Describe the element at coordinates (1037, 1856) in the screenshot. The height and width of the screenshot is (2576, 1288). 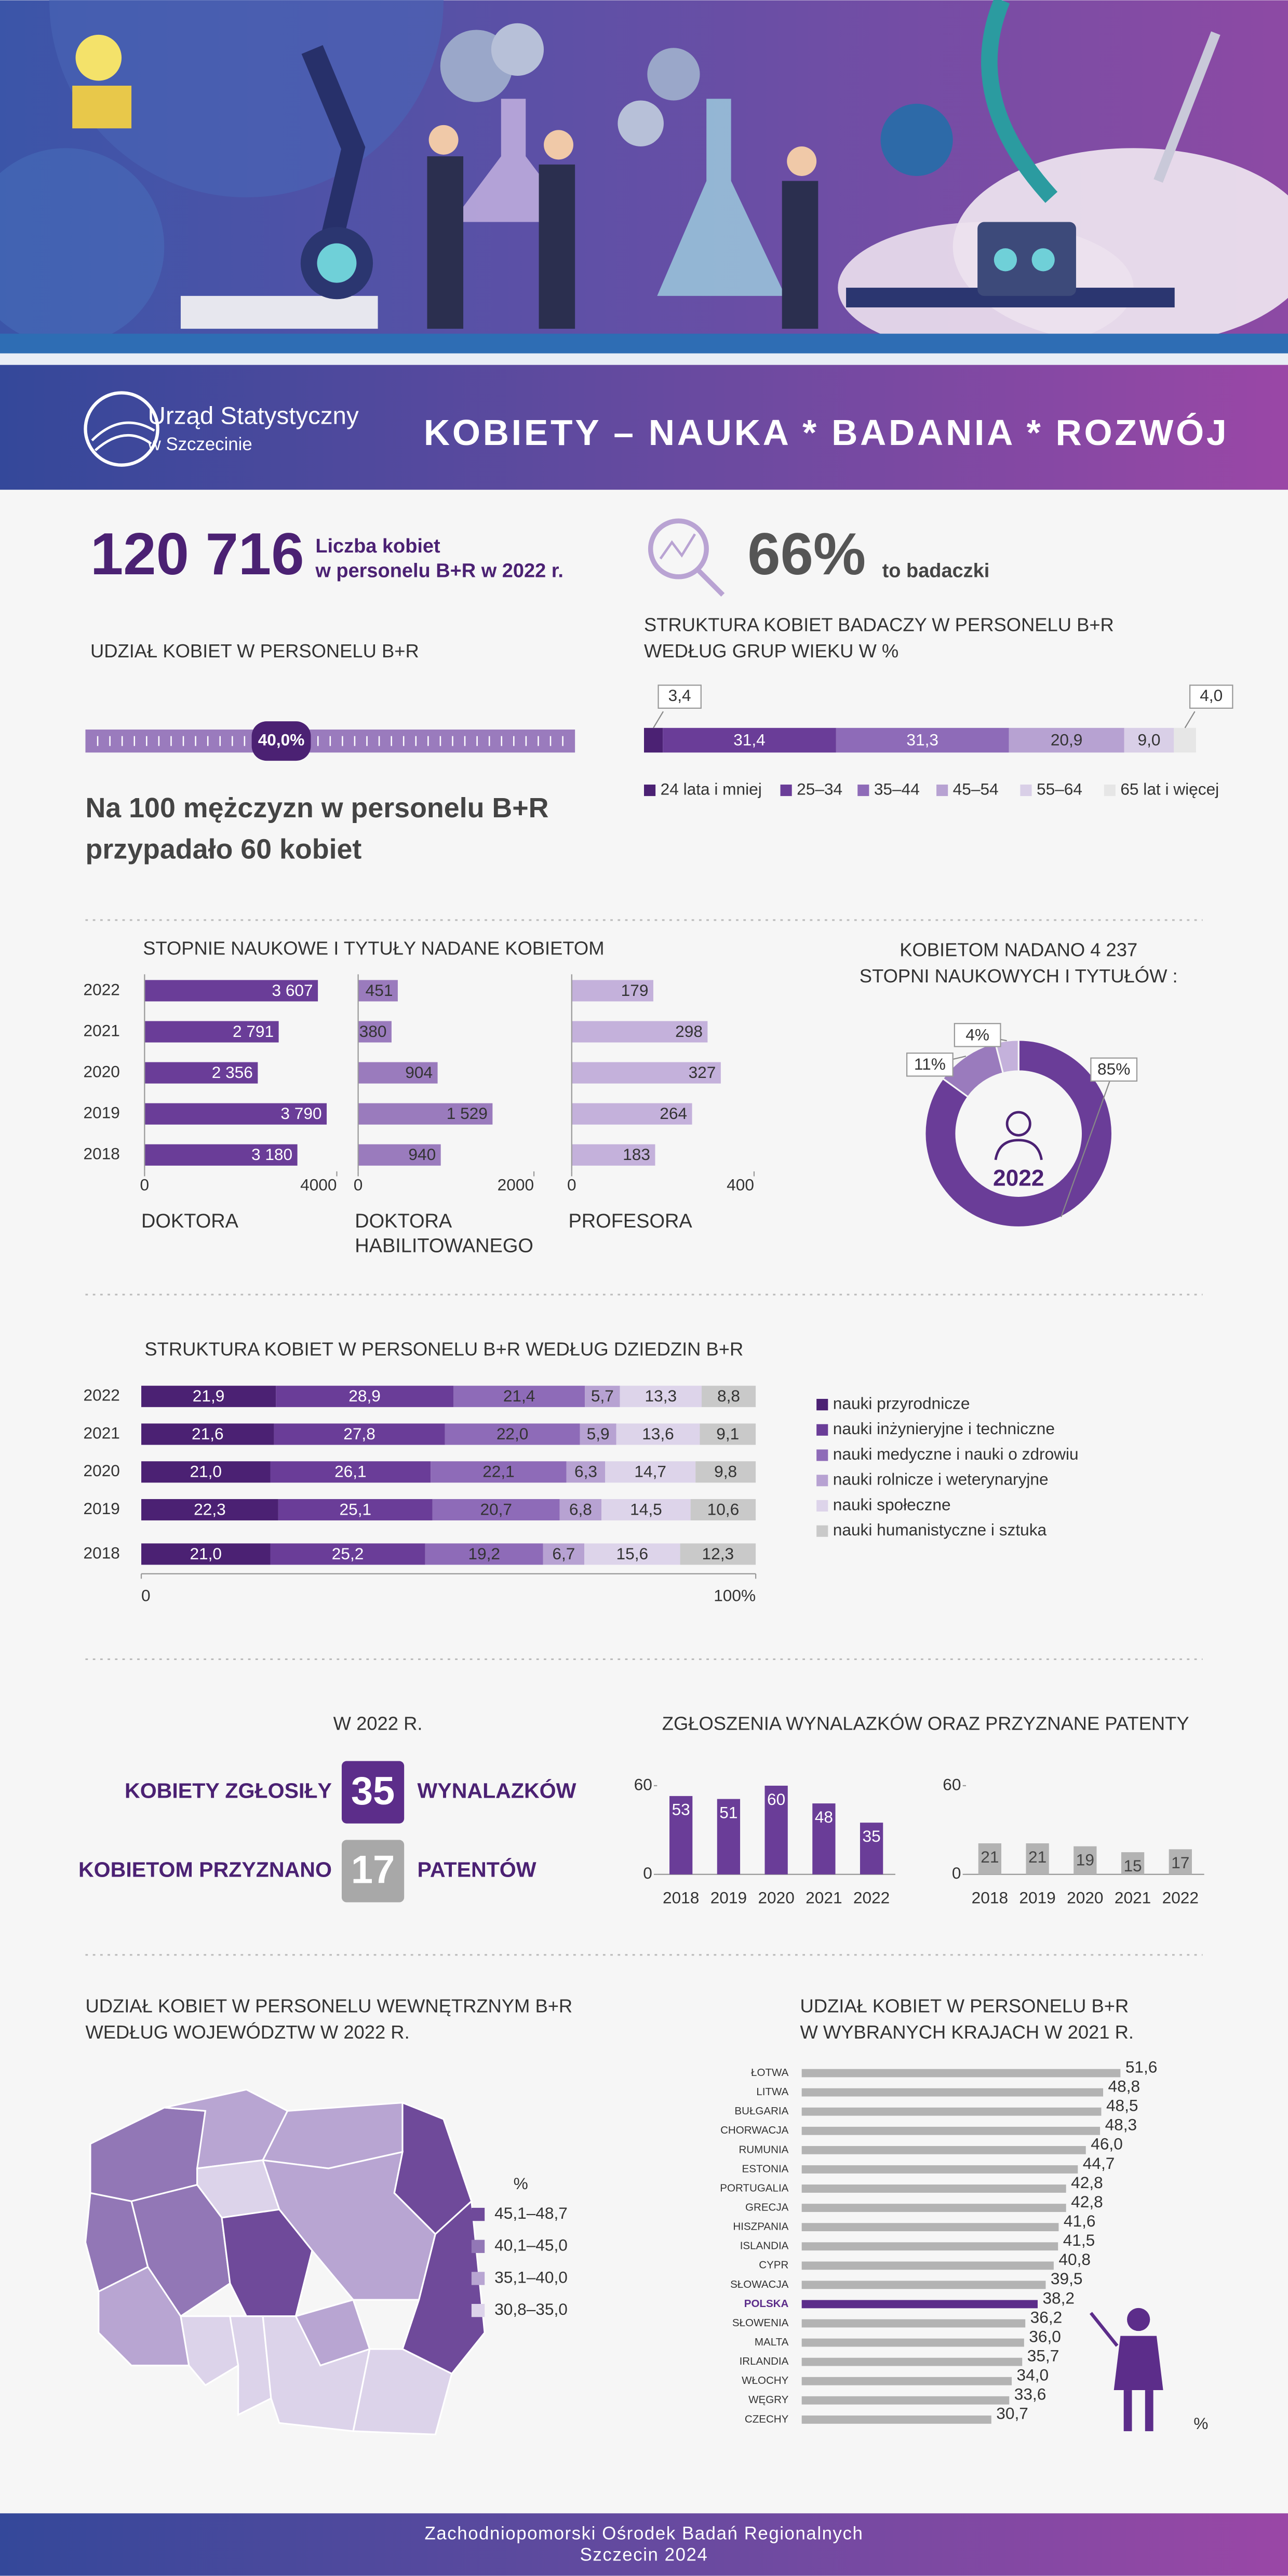
I see `value-label: 21` at that location.